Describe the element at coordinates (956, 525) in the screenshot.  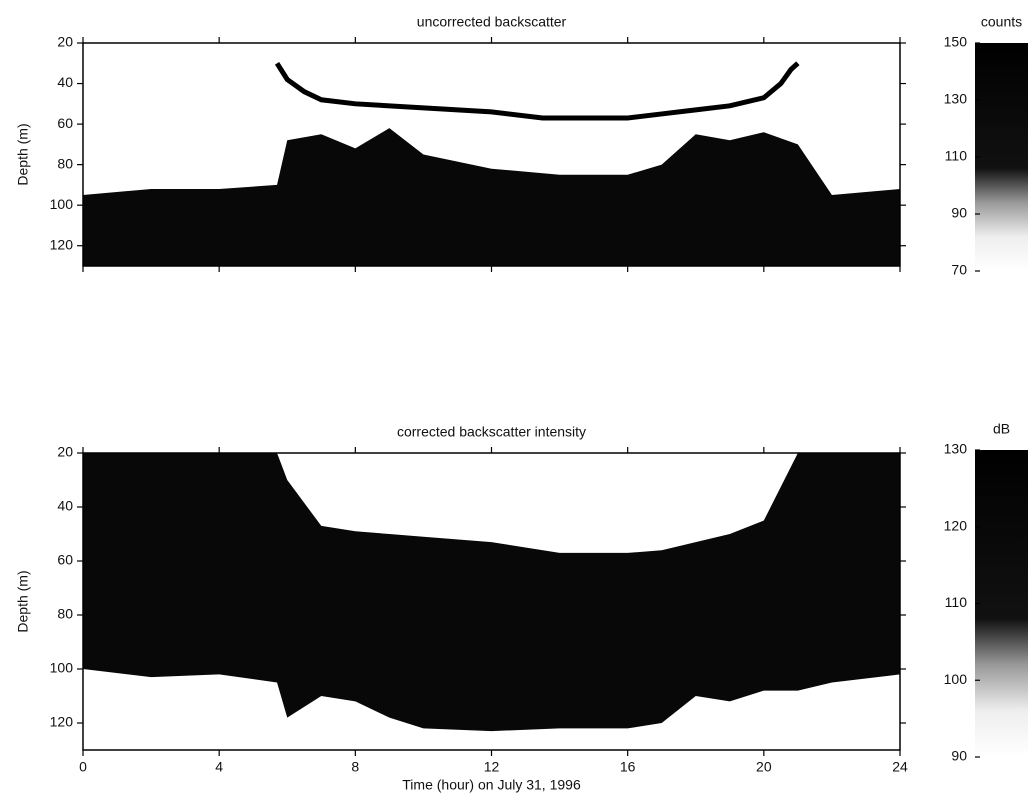
I see `colorbar-tick-label: 120` at that location.